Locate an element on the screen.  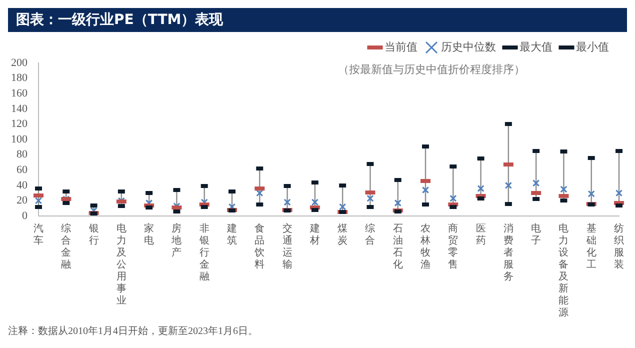
x-tick-label: 非银行金融 is located at coordinates (204, 252).